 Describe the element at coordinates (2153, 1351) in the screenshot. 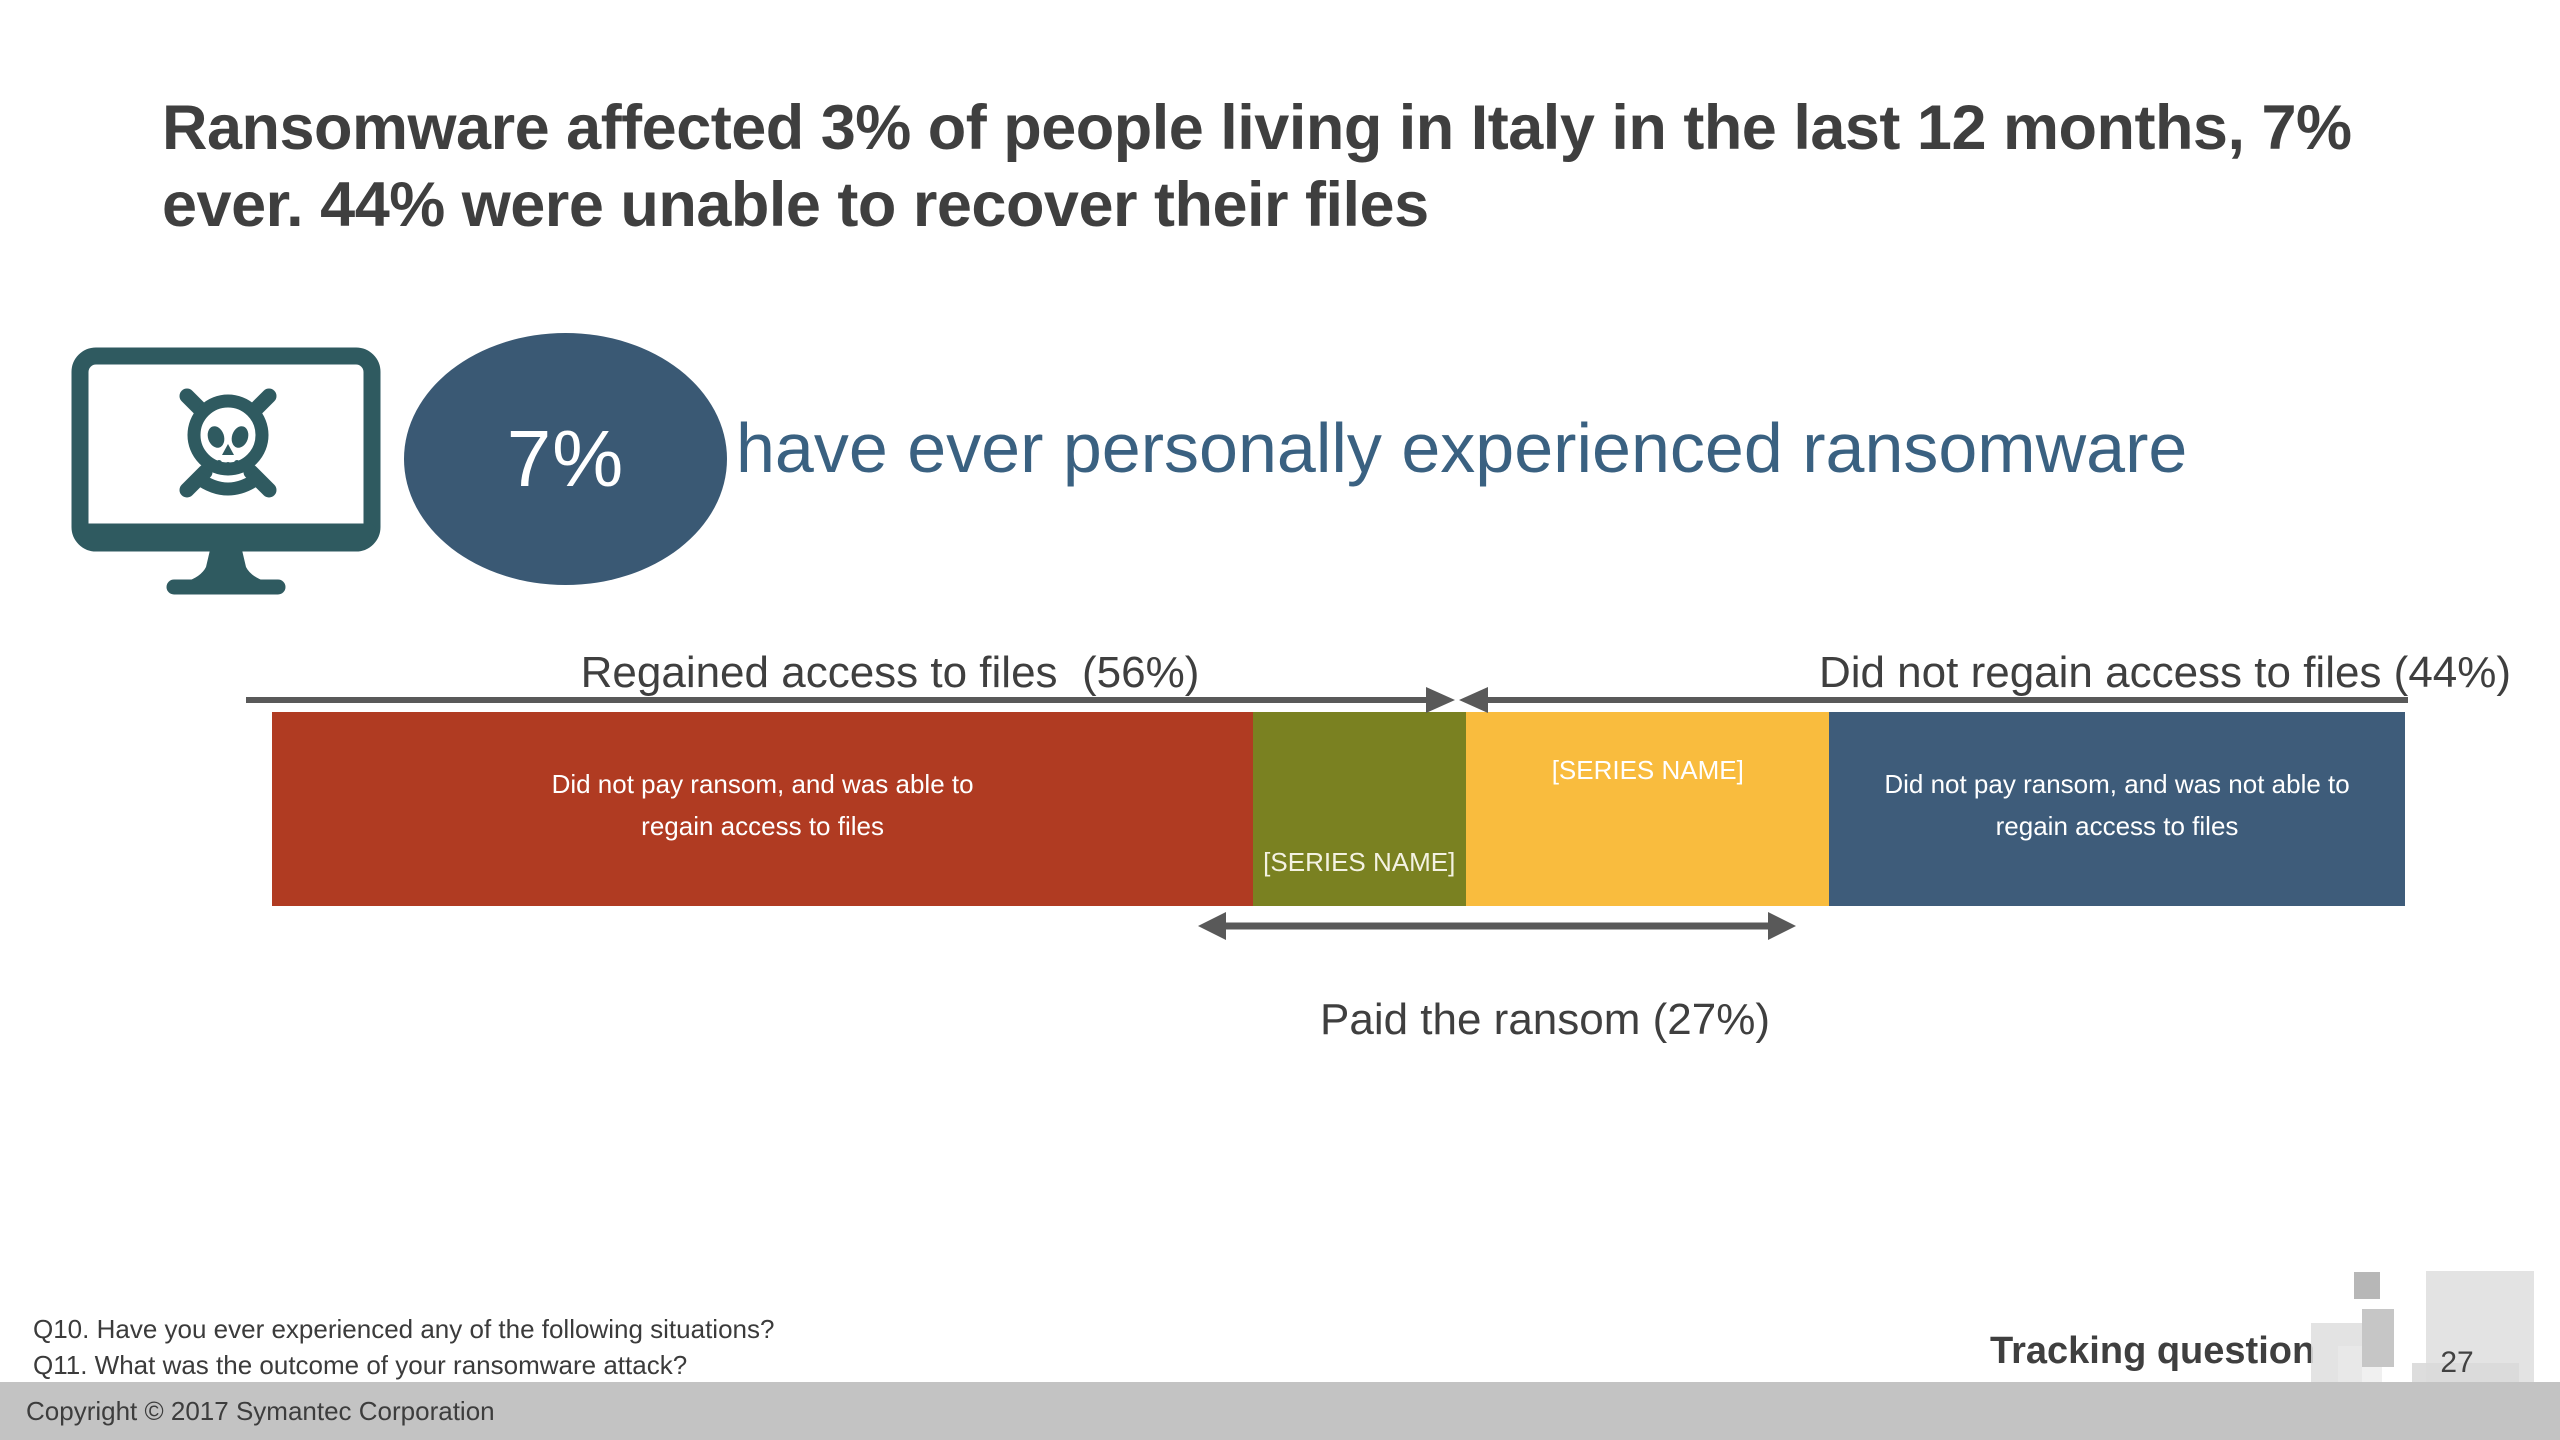

I see `tracking-question-label: Tracking question` at that location.